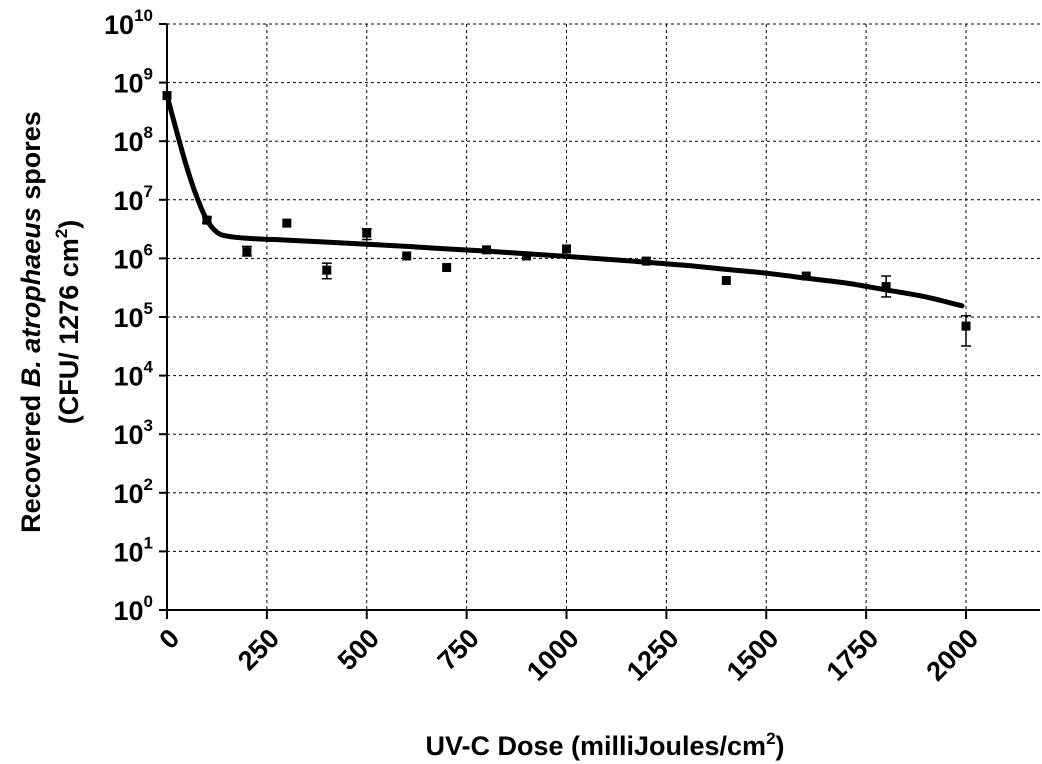 This screenshot has height=764, width=1042. I want to click on y-axis-label-line2: (CFU/ 1276 cm, so click(69, 331).